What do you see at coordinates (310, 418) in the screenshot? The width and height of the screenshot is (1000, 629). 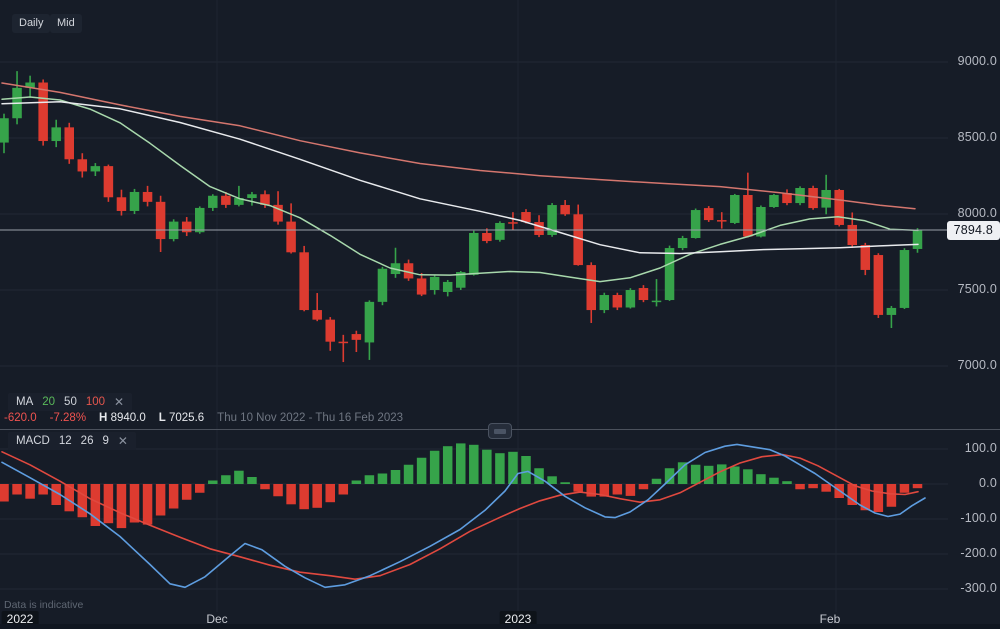 I see `date-range-label: Thu 10 Nov 2022 - Thu 16 Feb 2023` at bounding box center [310, 418].